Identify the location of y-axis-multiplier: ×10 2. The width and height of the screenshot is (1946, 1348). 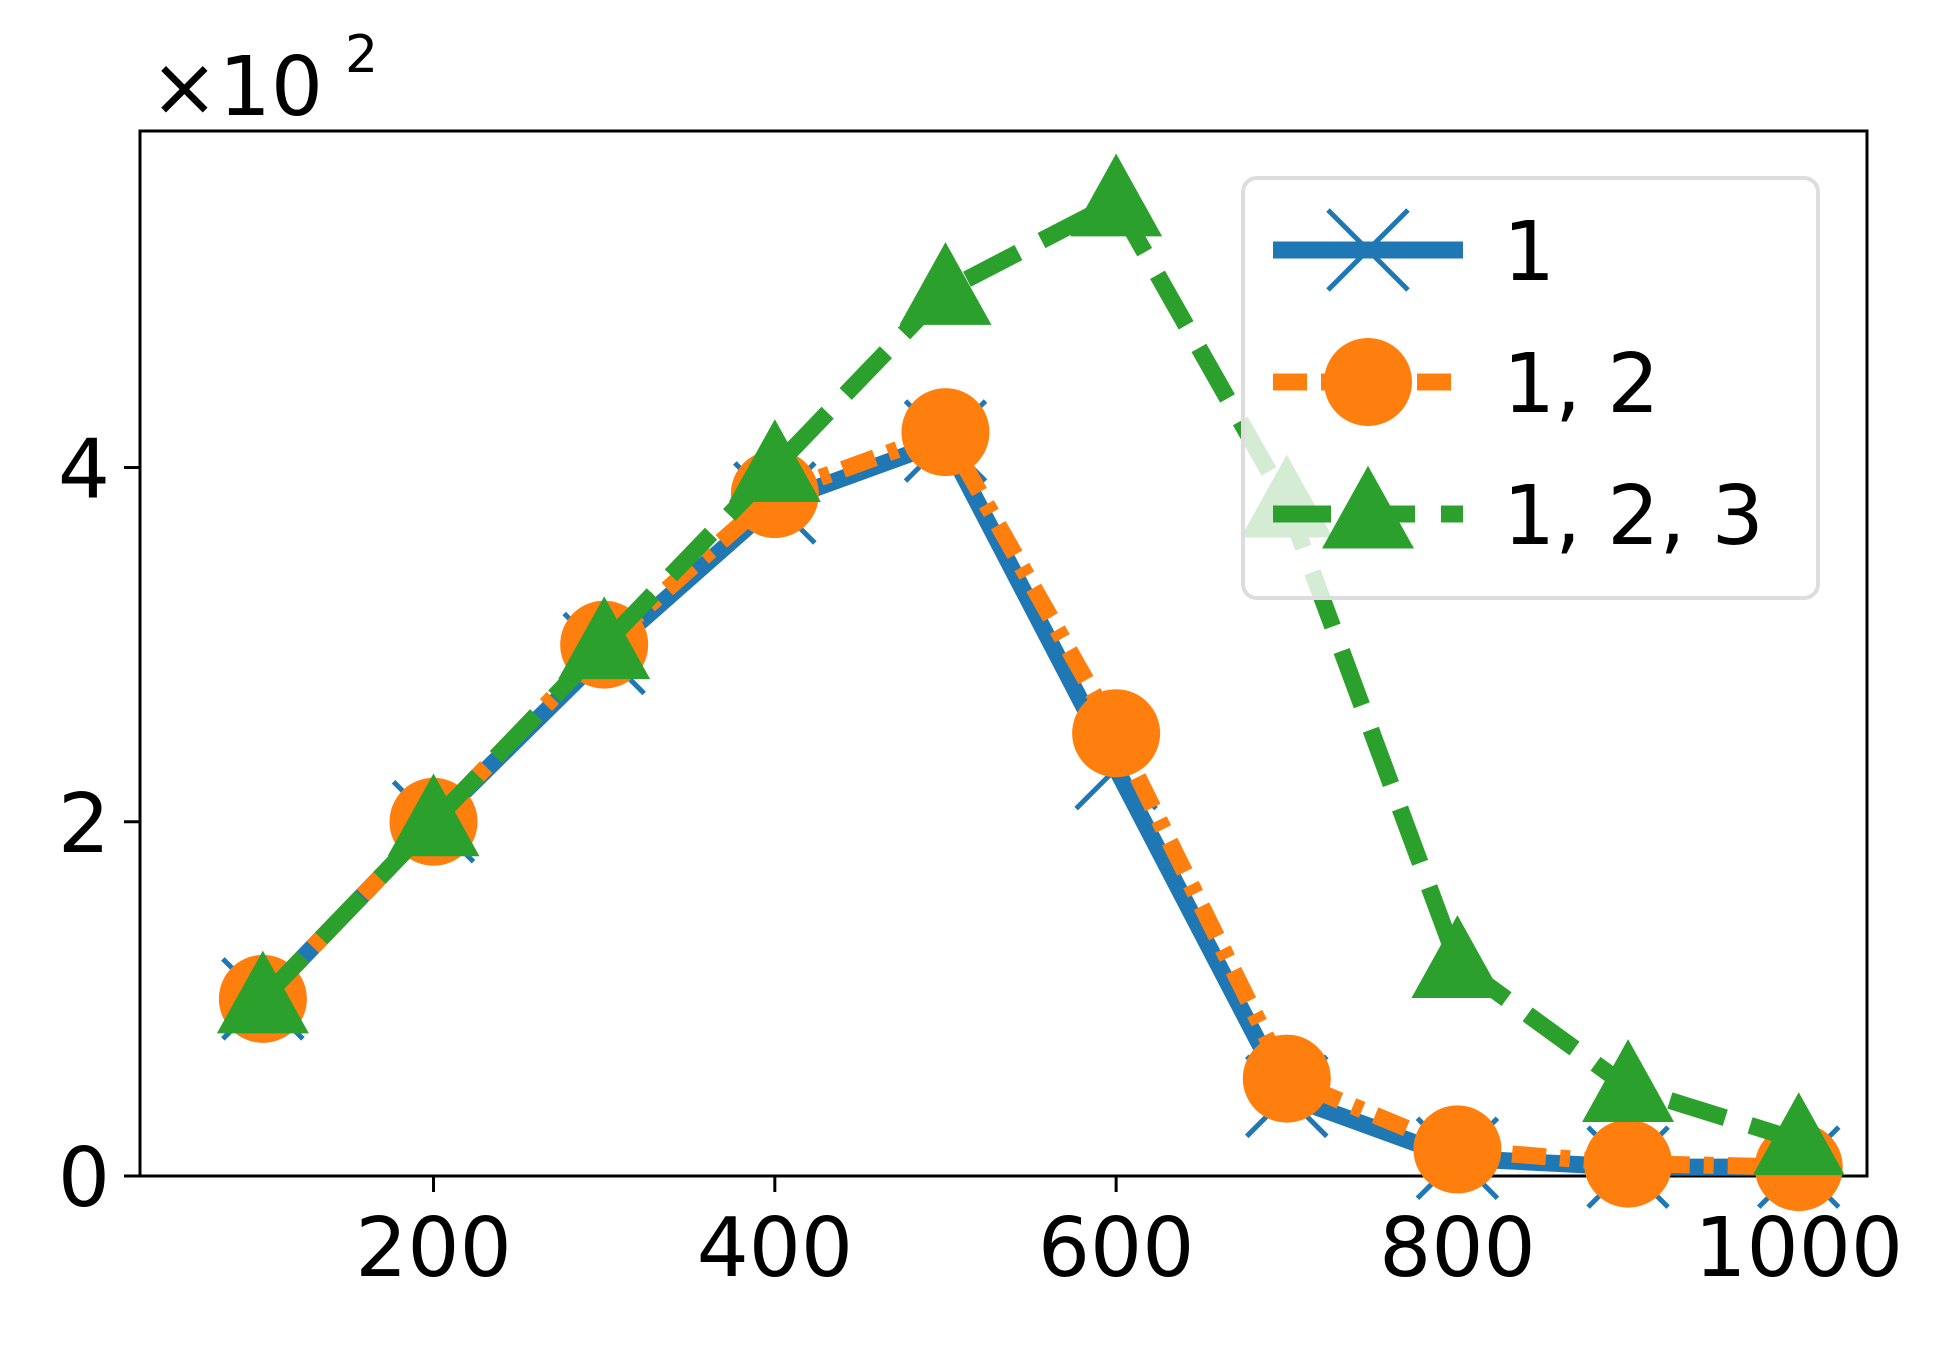
(264, 80).